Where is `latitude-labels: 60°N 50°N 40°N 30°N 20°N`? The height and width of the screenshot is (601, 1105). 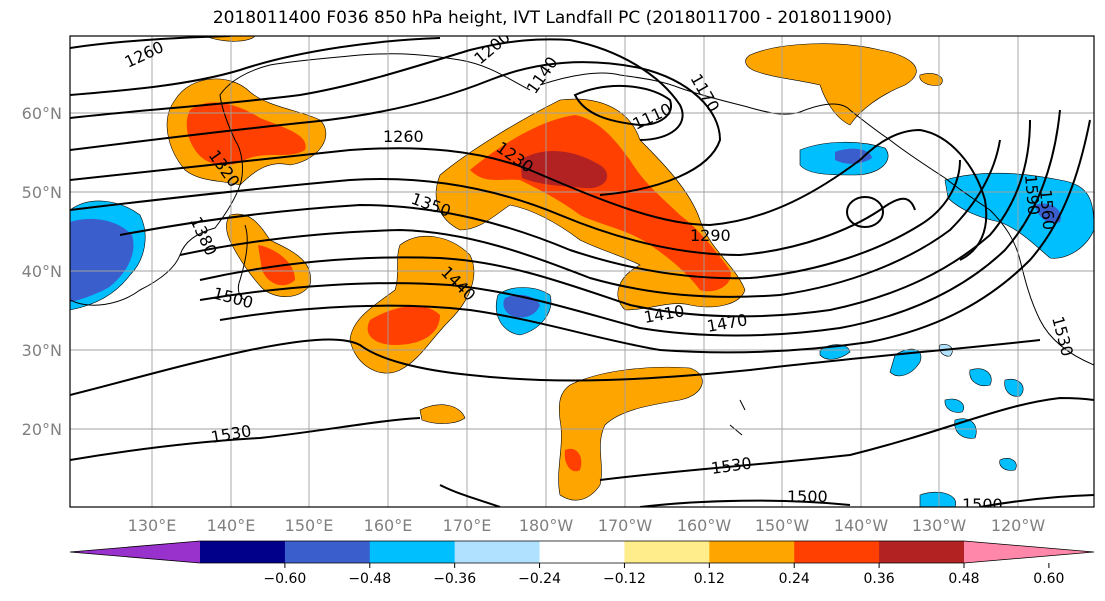 latitude-labels: 60°N 50°N 40°N 30°N 20°N is located at coordinates (42, 271).